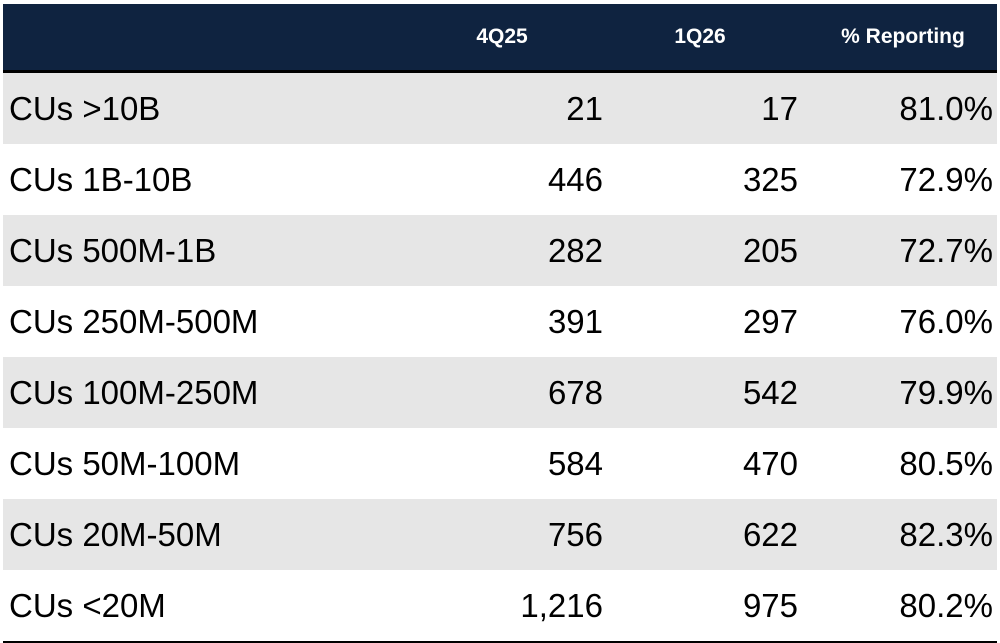 This screenshot has width=1000, height=643. What do you see at coordinates (85, 108) in the screenshot?
I see `row-label: CUs >10B` at bounding box center [85, 108].